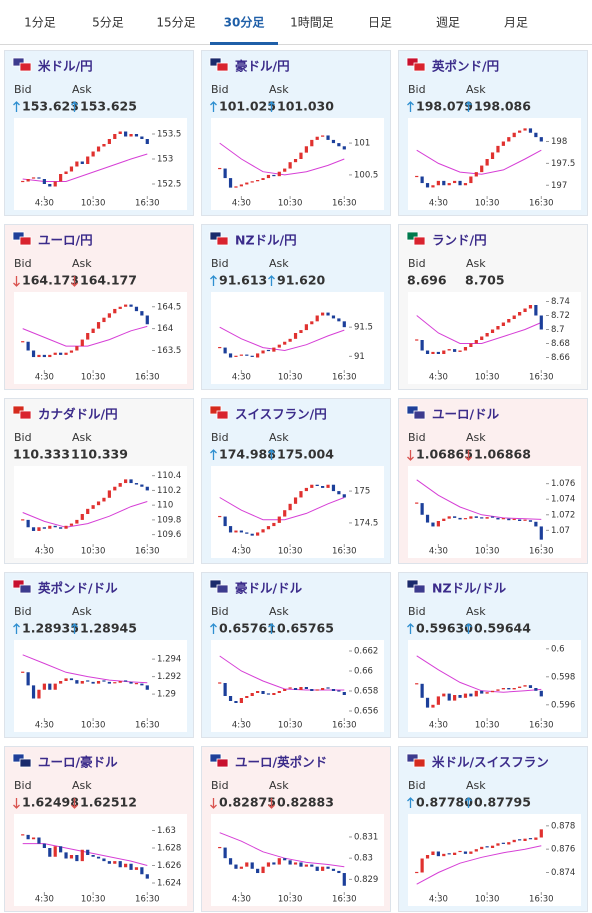 This screenshot has width=592, height=913. I want to click on y-tick-label: 109.8, so click(169, 520).